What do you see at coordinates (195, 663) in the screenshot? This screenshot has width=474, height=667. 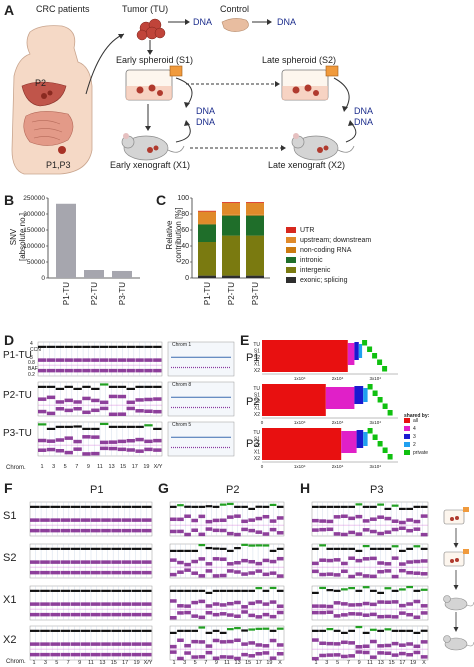 I see `panel-g-chrom-tick: 5` at bounding box center [195, 663].